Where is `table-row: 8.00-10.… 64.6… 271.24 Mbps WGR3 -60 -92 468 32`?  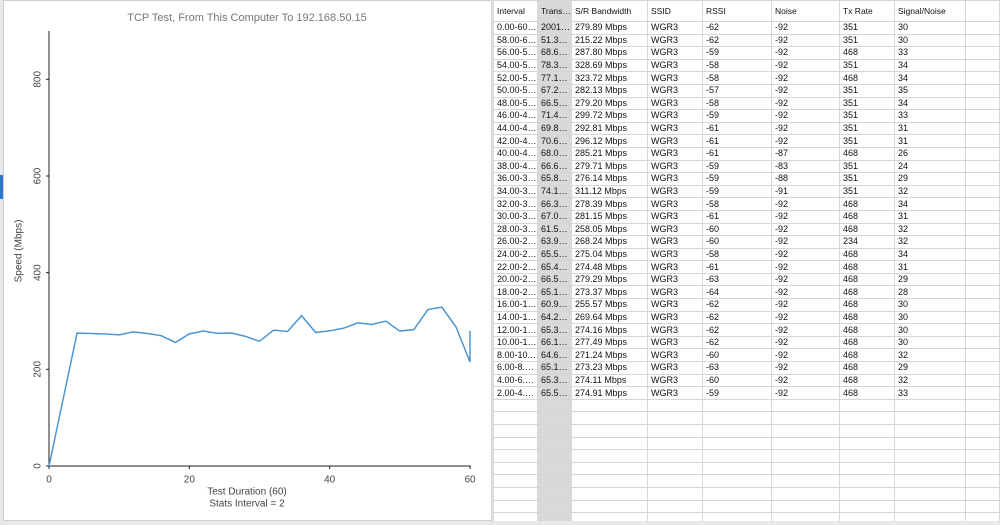 table-row: 8.00-10.… 64.6… 271.24 Mbps WGR3 -60 -92 468 32 is located at coordinates (746, 355).